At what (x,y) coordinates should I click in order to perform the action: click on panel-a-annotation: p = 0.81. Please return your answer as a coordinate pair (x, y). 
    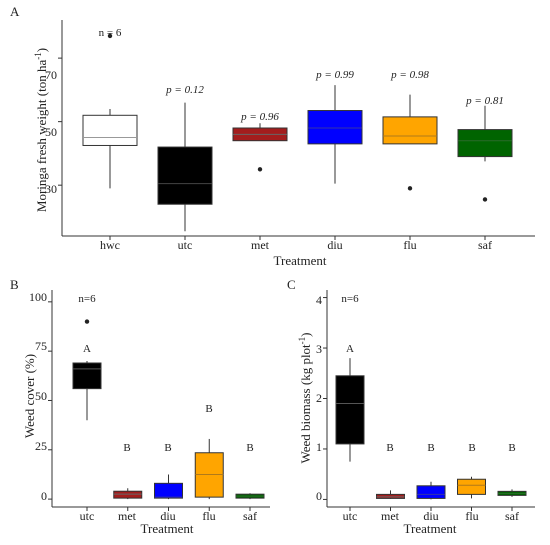
    Looking at the image, I should click on (484, 101).